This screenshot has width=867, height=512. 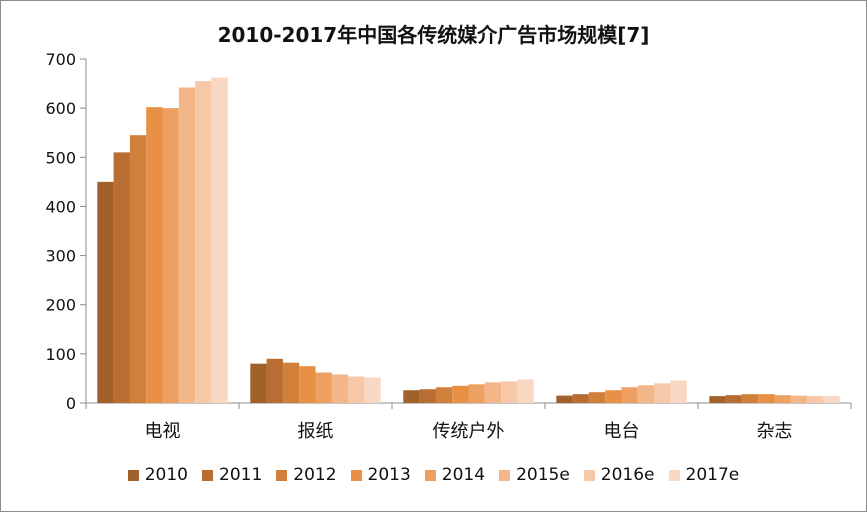 I want to click on legend-item: 2010, so click(x=157, y=475).